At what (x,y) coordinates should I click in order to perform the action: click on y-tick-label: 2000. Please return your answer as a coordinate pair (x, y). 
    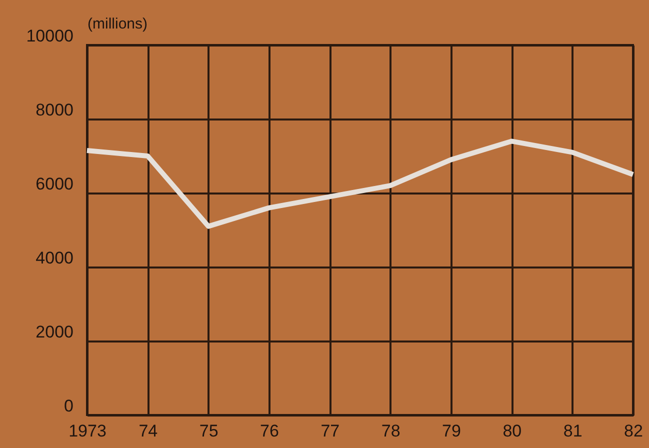
    Looking at the image, I should click on (55, 332).